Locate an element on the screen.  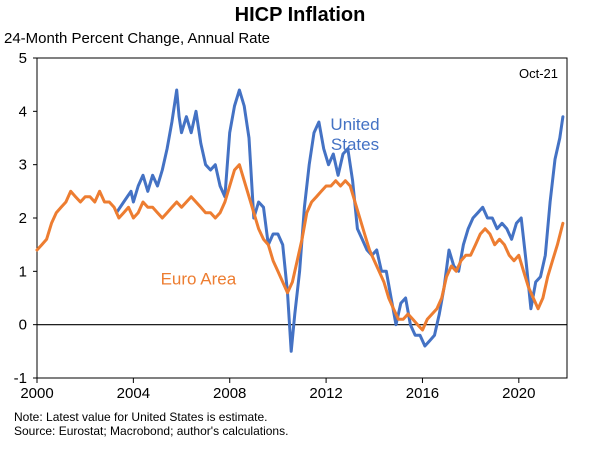
chart-subtitle: 24-Month Percent Change, Annual Rate is located at coordinates (137, 38).